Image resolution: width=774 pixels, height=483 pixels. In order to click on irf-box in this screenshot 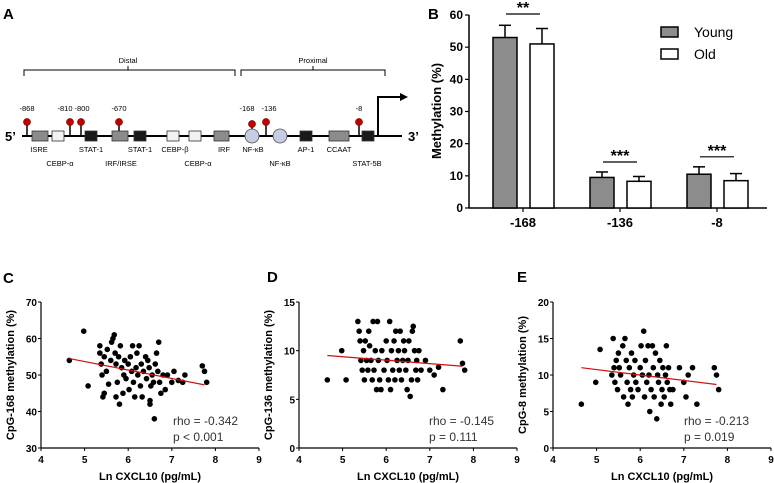, I will do `click(221, 136)`.